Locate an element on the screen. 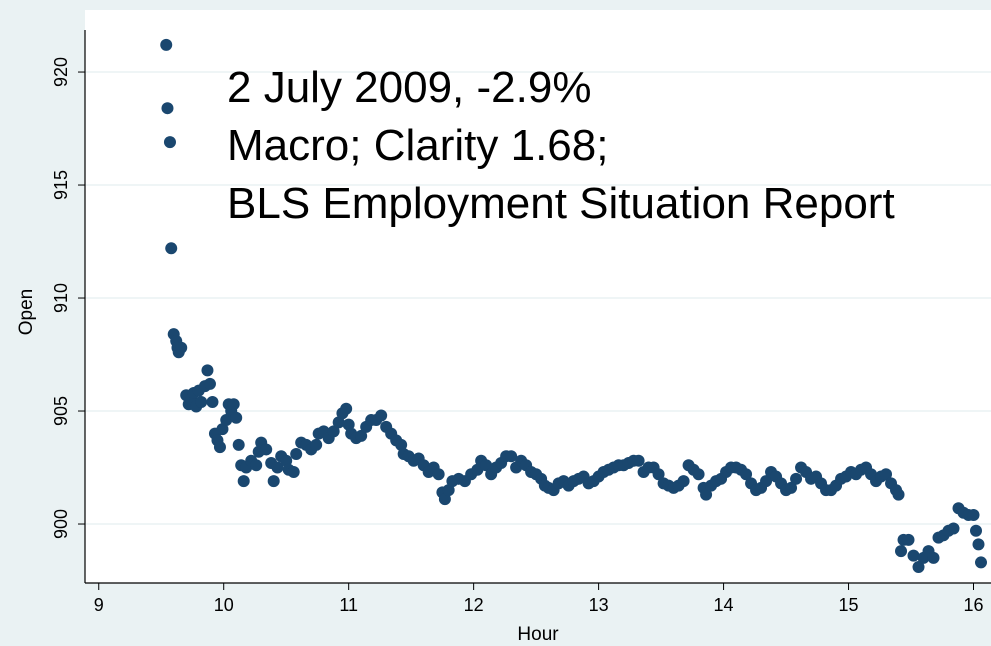 The height and width of the screenshot is (646, 991). x-axis-title: Hour is located at coordinates (538, 634).